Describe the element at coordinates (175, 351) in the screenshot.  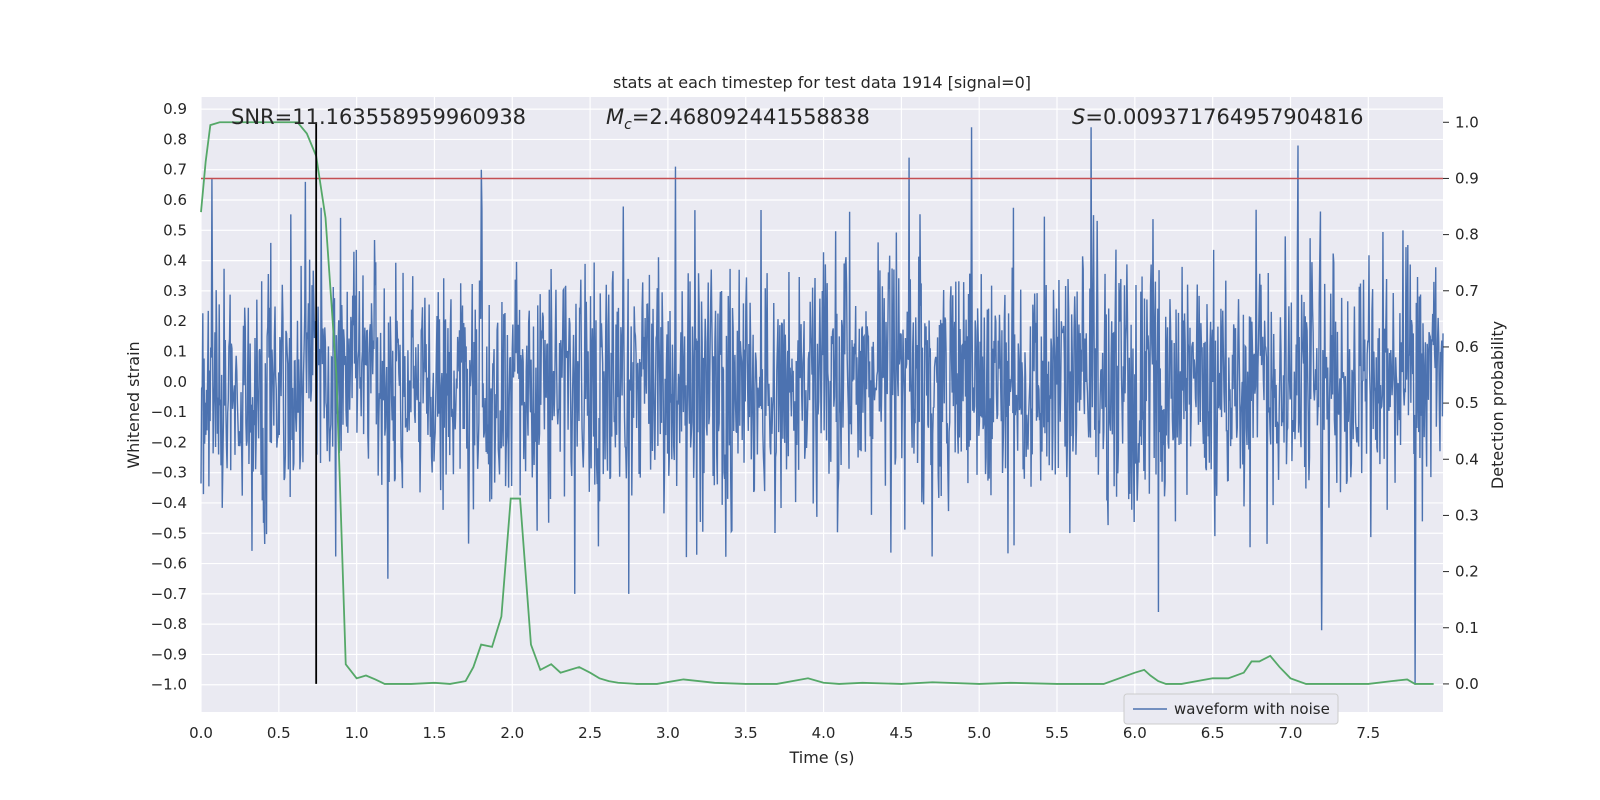
I see `y-tick-label: 0.1` at that location.